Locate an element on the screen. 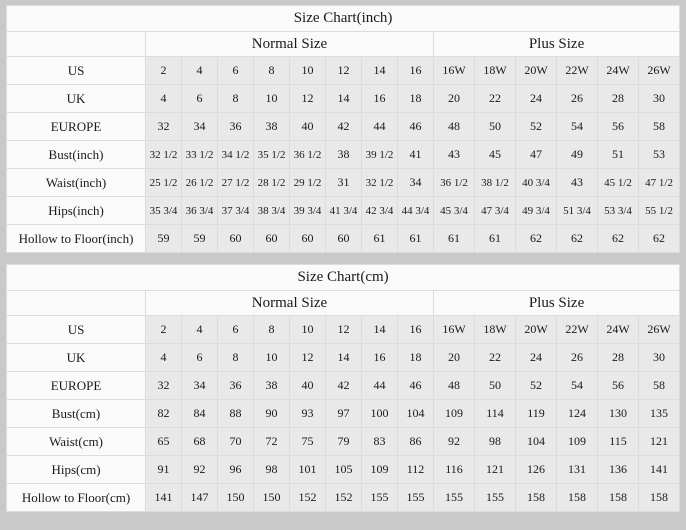 The image size is (686, 530). table-cell: 28 is located at coordinates (618, 357).